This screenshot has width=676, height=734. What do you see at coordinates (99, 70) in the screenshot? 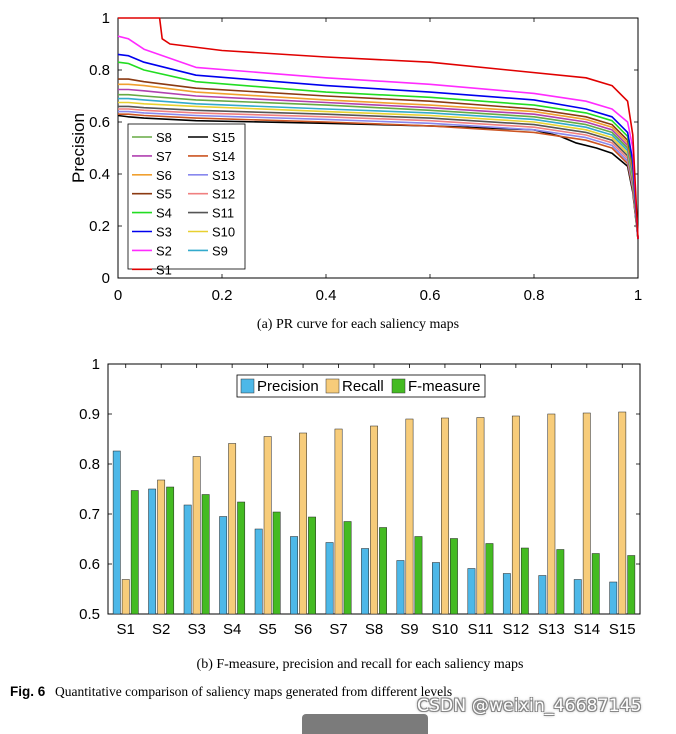
I see `pr-y-tick-label: 0.8` at bounding box center [99, 70].